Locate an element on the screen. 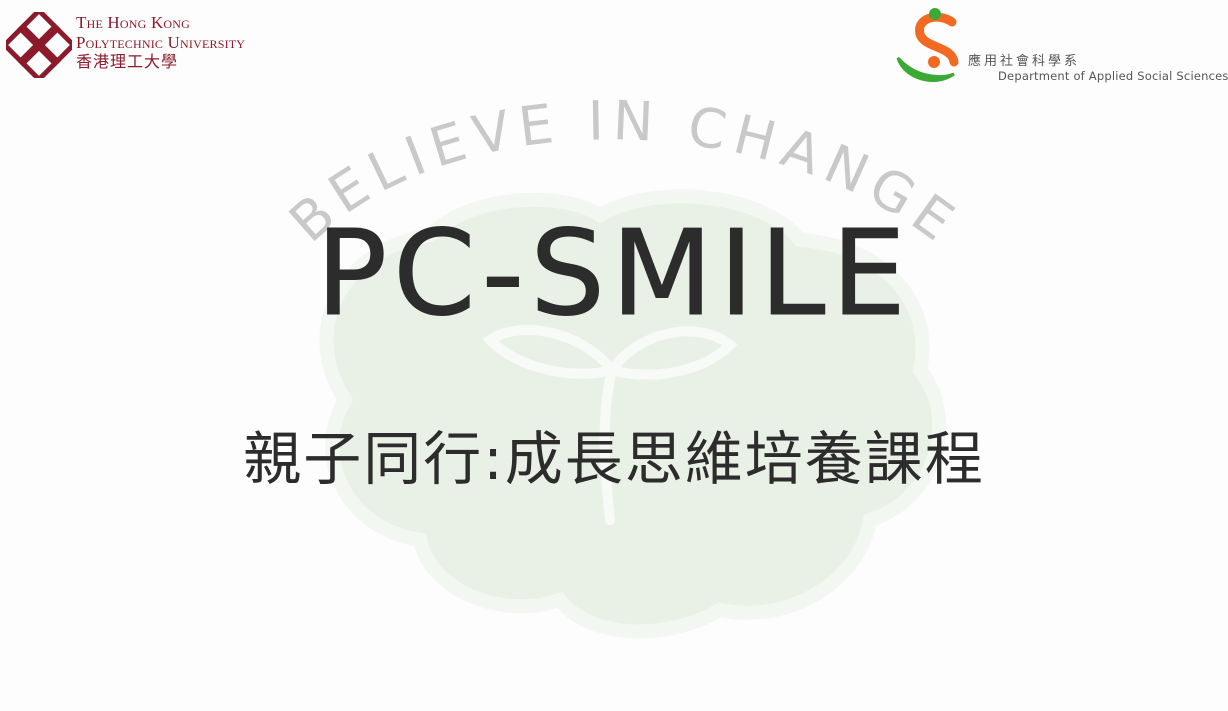 This screenshot has width=1228, height=711. polyu-name-line1: The Hong Kong is located at coordinates (133, 22).